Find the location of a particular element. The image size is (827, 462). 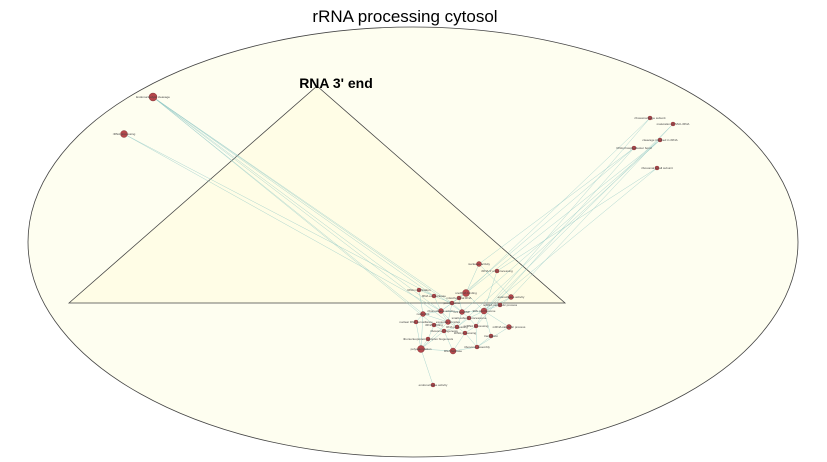

edge-n3-n10 is located at coordinates (558, 205).